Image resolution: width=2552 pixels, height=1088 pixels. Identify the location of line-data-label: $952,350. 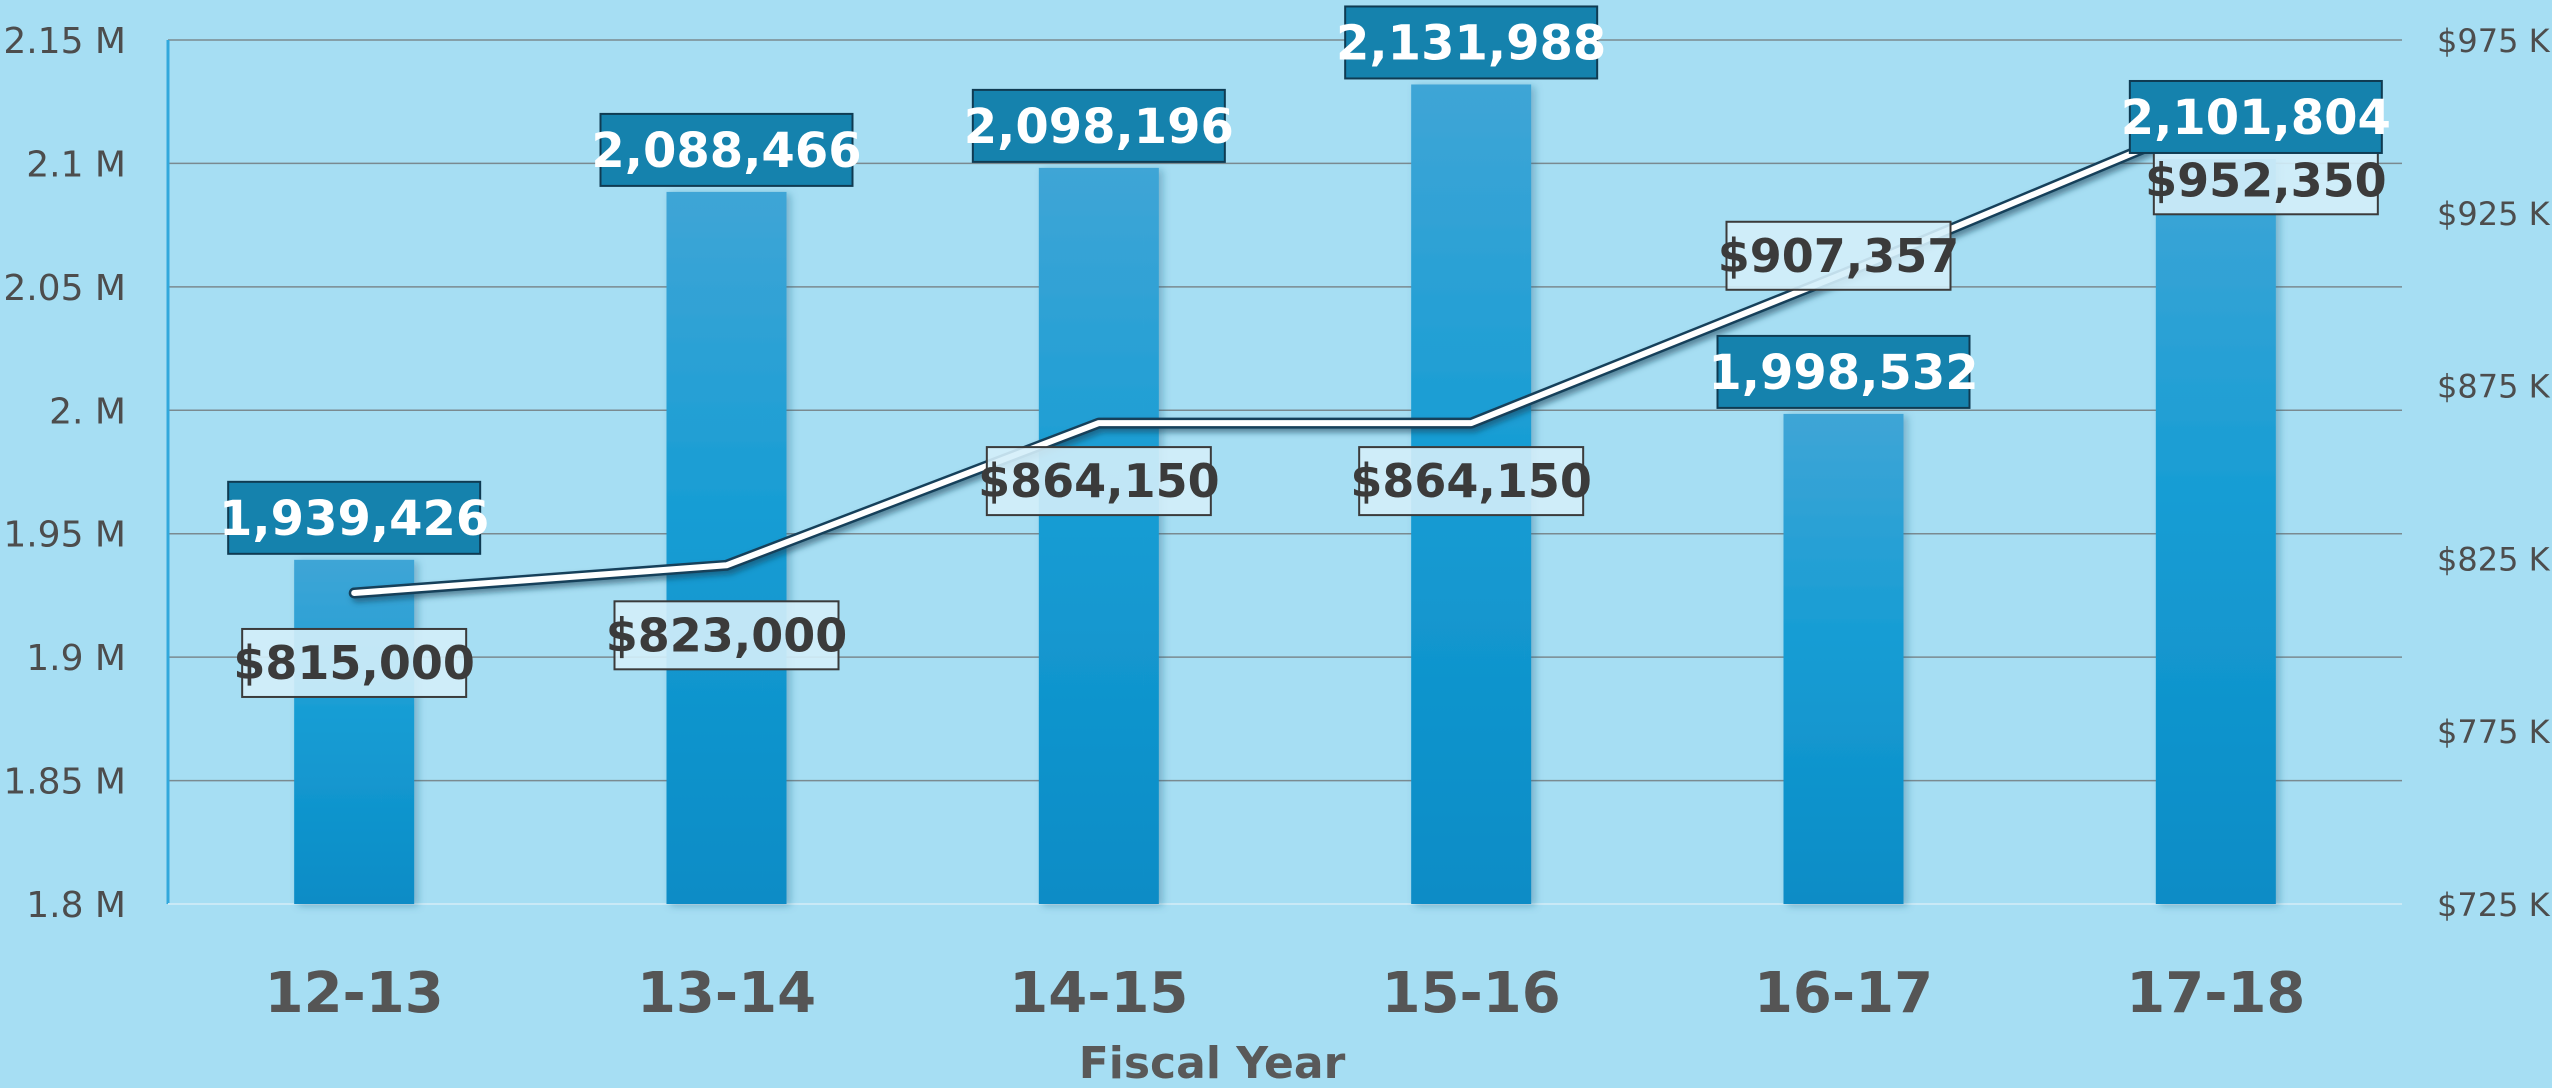
(2266, 180).